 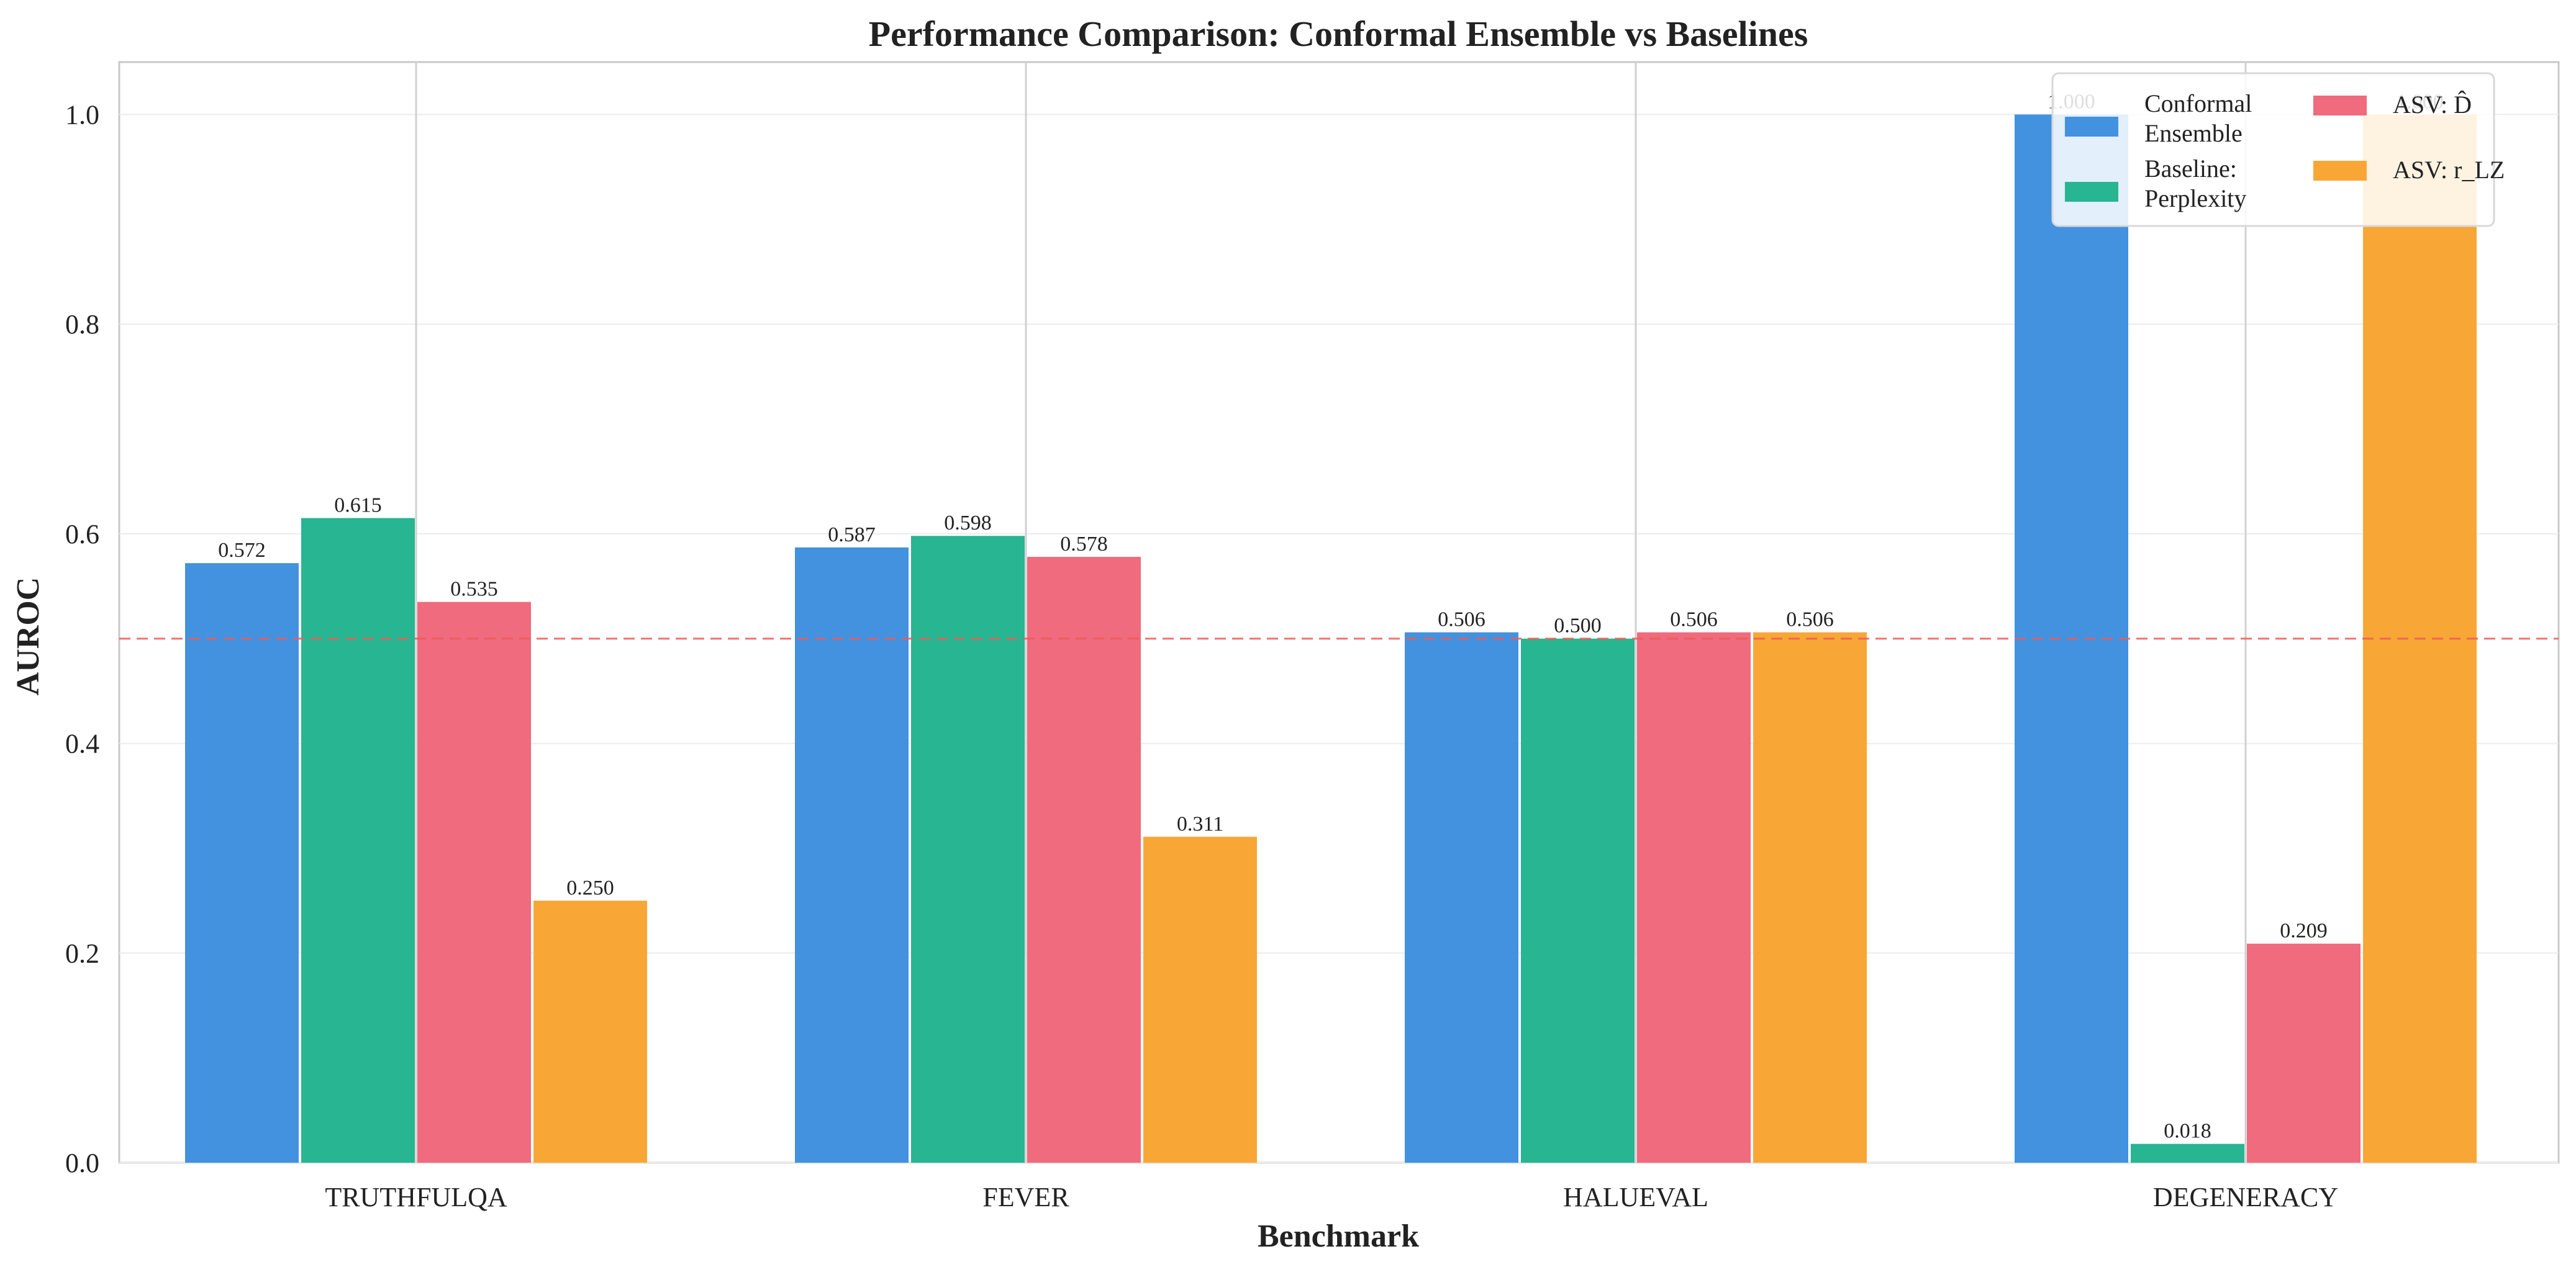 What do you see at coordinates (2195, 198) in the screenshot?
I see `legend-label: Perplexity` at bounding box center [2195, 198].